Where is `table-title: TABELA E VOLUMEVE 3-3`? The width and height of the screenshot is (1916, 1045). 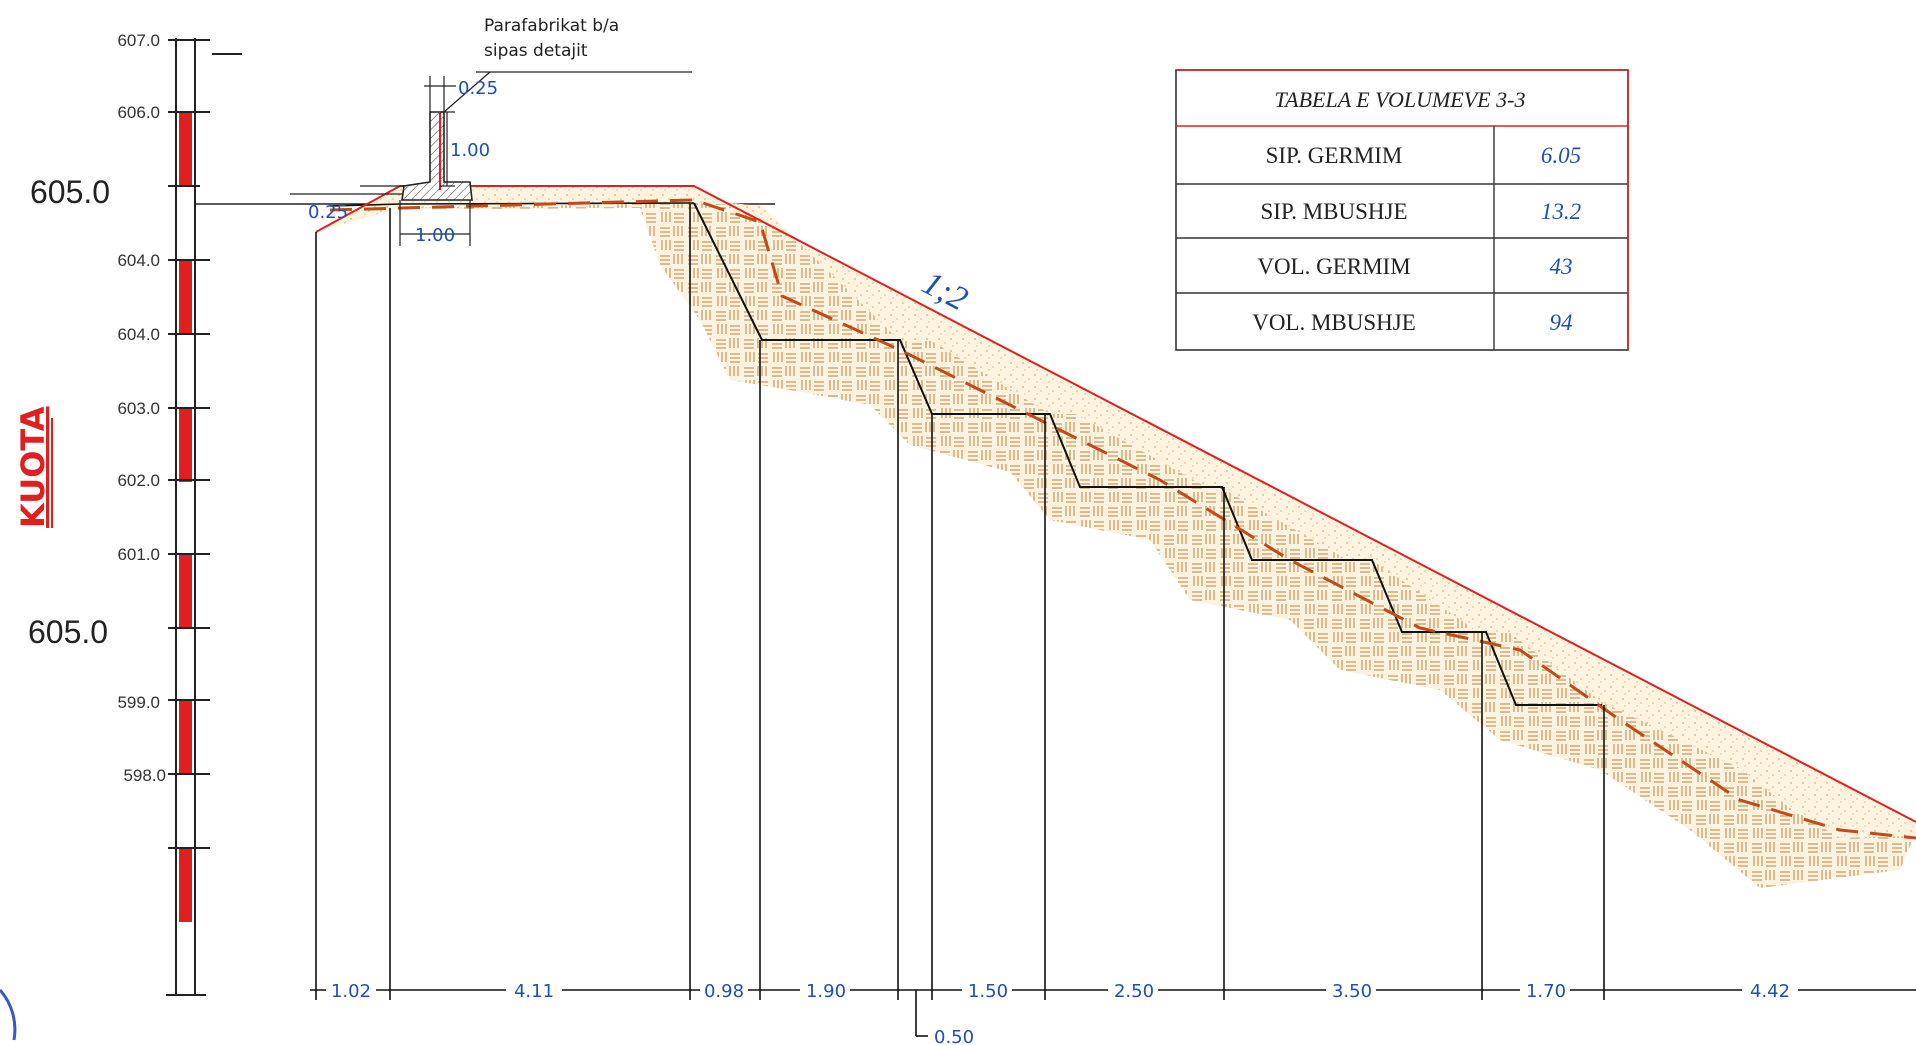 table-title: TABELA E VOLUMEVE 3-3 is located at coordinates (1400, 99).